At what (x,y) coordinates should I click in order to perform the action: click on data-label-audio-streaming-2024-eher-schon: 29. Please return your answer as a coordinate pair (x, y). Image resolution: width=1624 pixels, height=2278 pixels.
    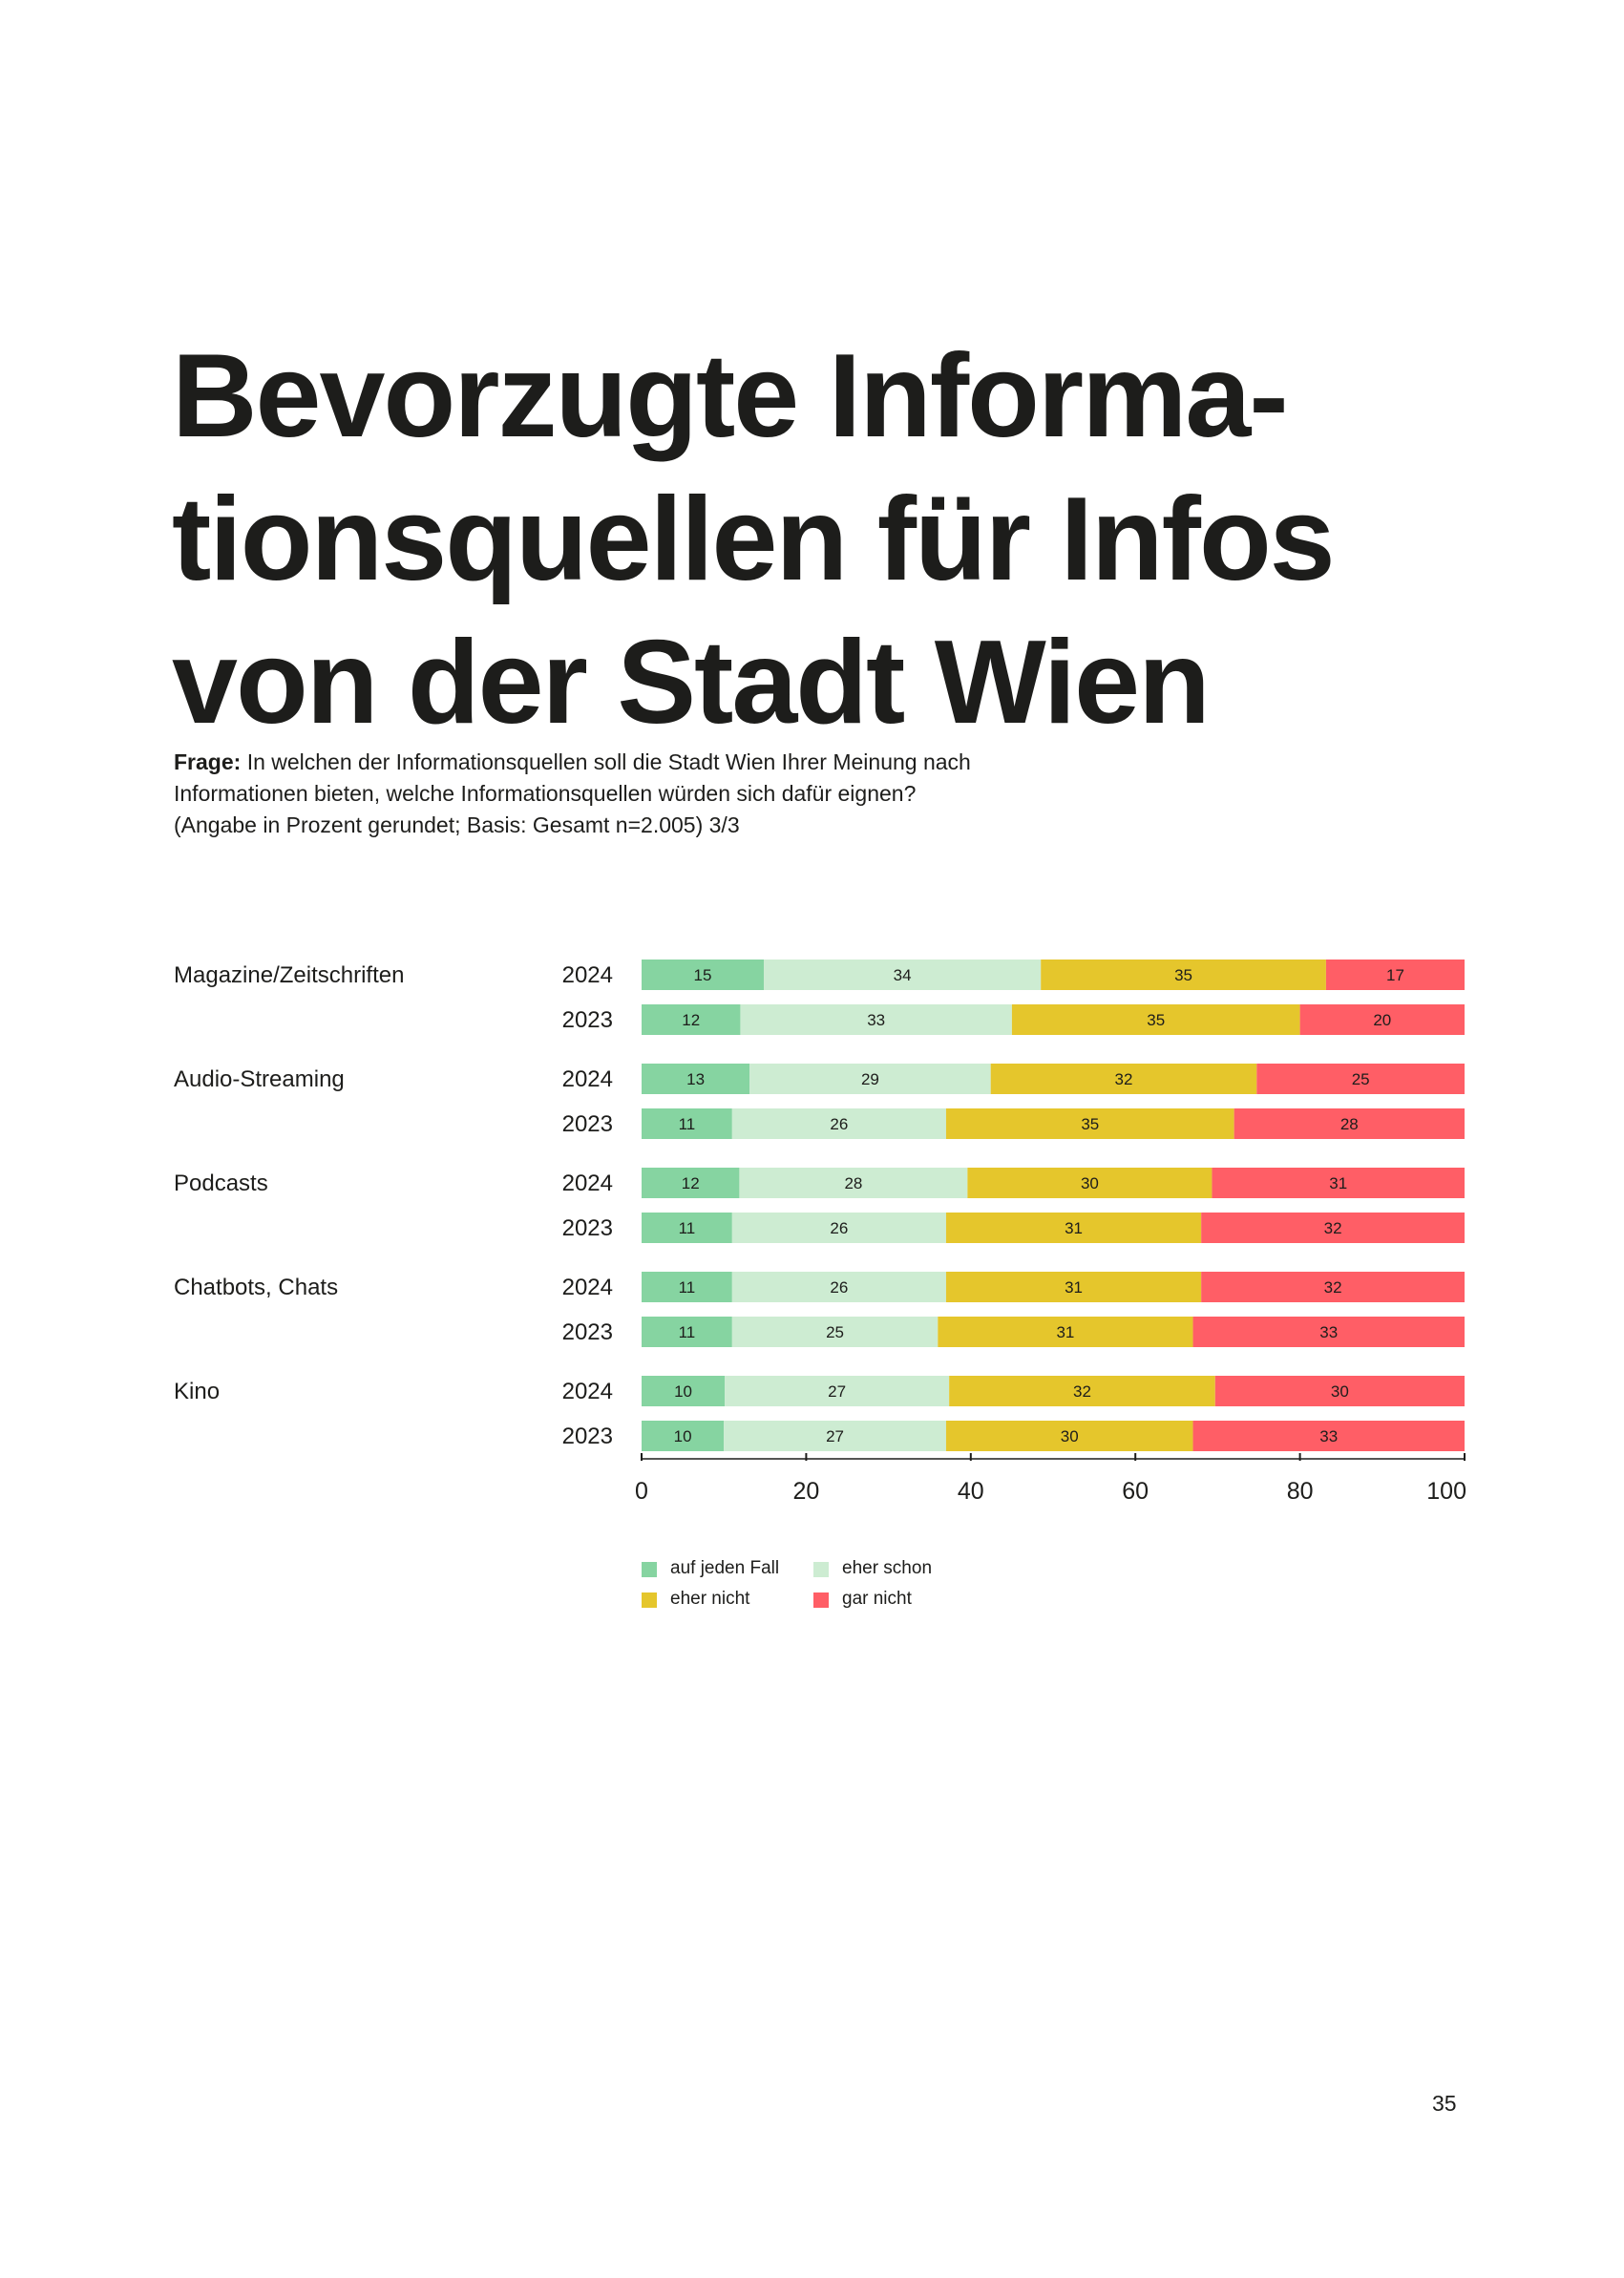
    Looking at the image, I should click on (870, 1079).